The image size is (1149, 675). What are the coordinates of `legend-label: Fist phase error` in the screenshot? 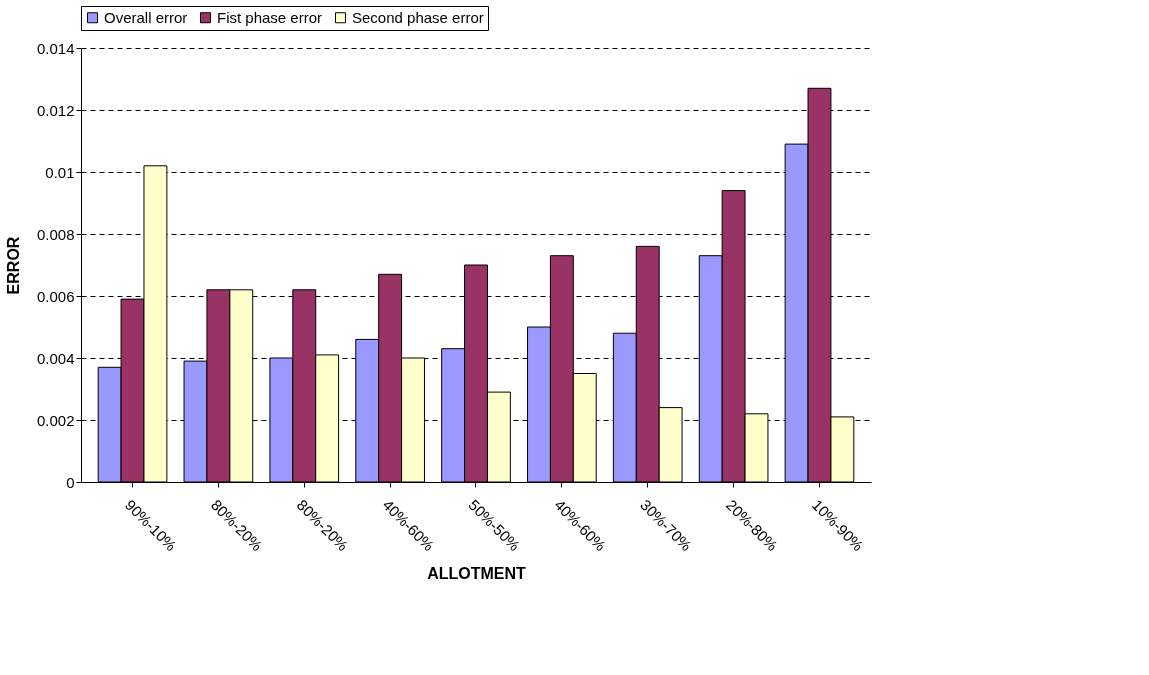 It's located at (270, 17).